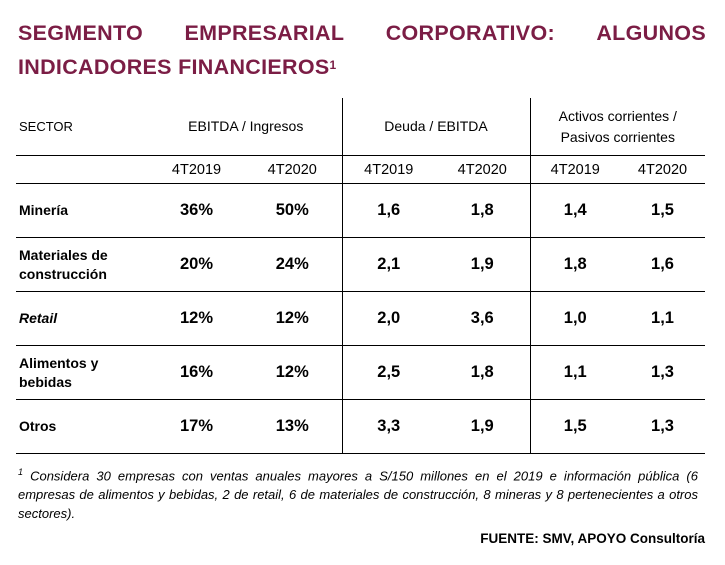 Image resolution: width=725 pixels, height=565 pixels. Describe the element at coordinates (436, 127) in the screenshot. I see `group-header-deuda-ebitda: Deuda / EBITDA` at that location.